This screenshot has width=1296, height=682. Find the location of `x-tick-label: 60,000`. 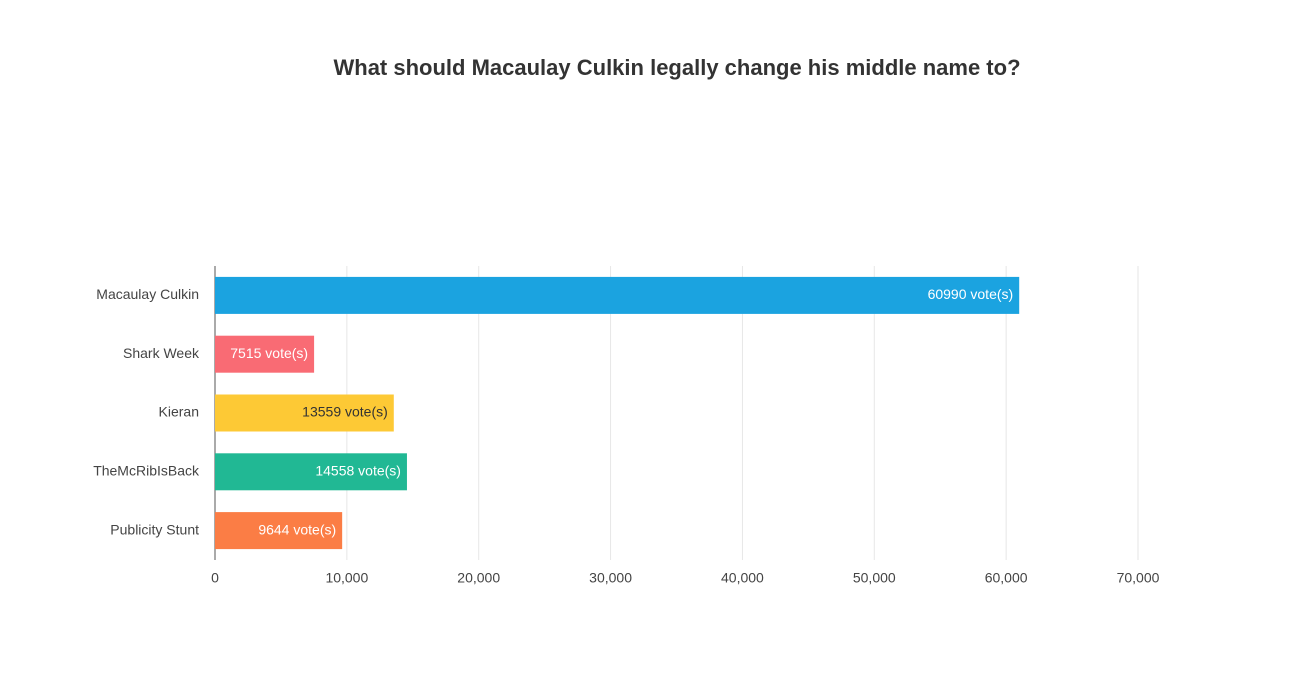

x-tick-label: 60,000 is located at coordinates (1006, 578).